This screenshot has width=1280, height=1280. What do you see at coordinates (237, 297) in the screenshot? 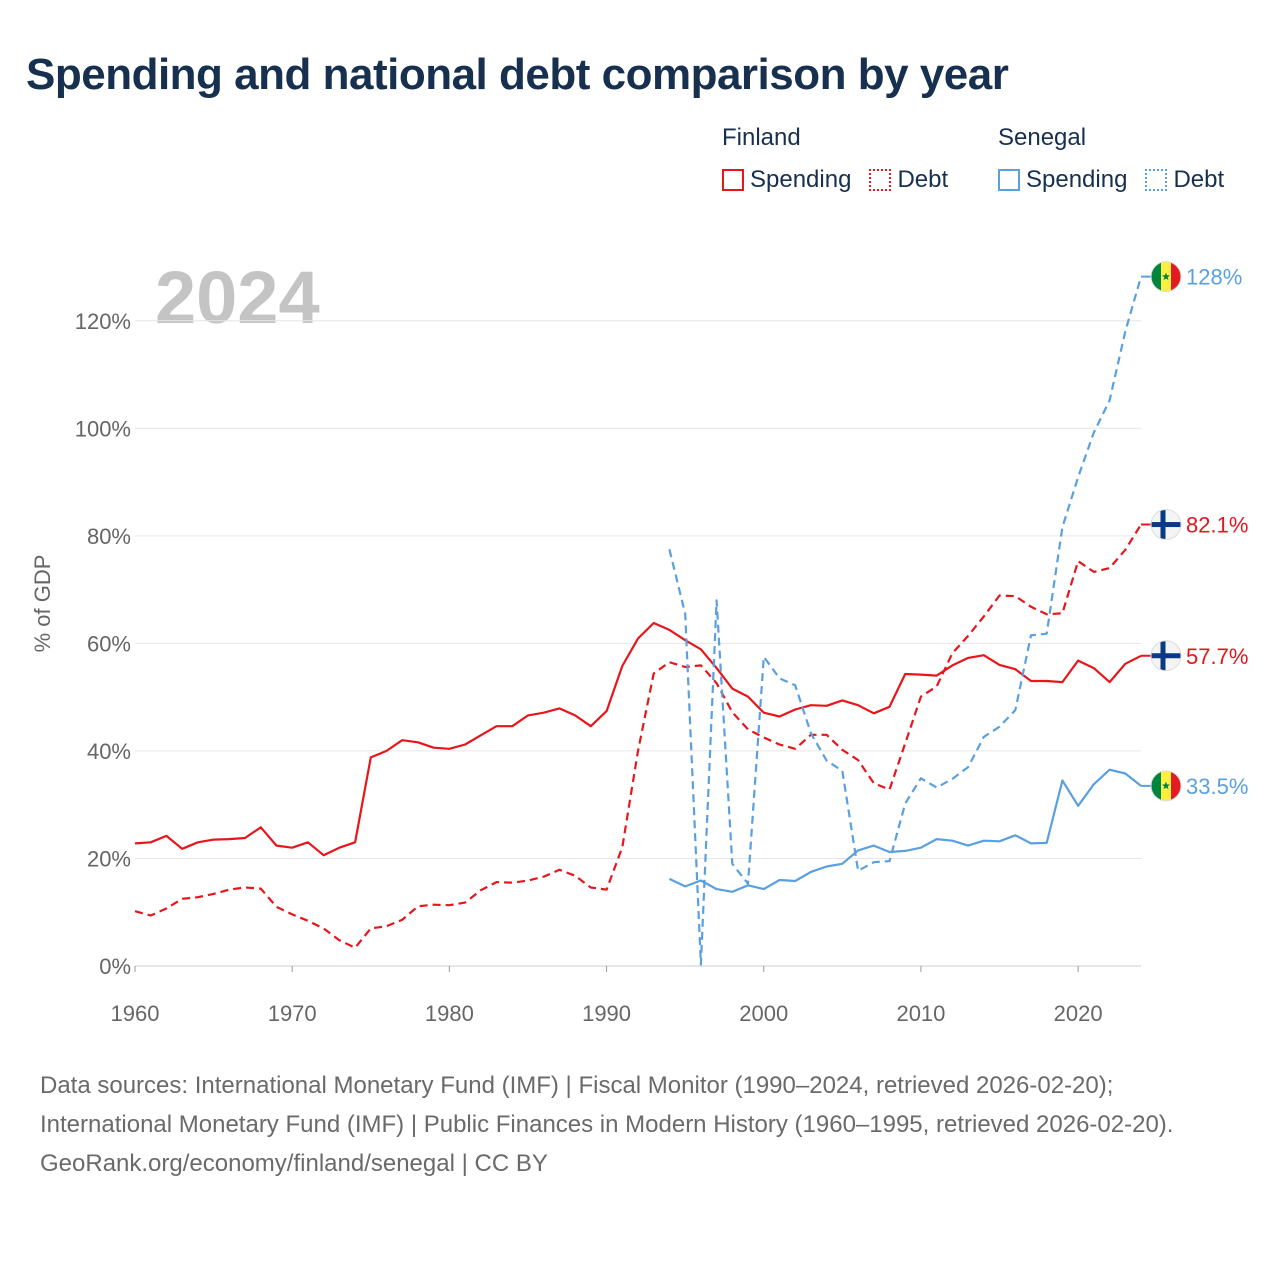
I see `year-watermark: 2024` at bounding box center [237, 297].